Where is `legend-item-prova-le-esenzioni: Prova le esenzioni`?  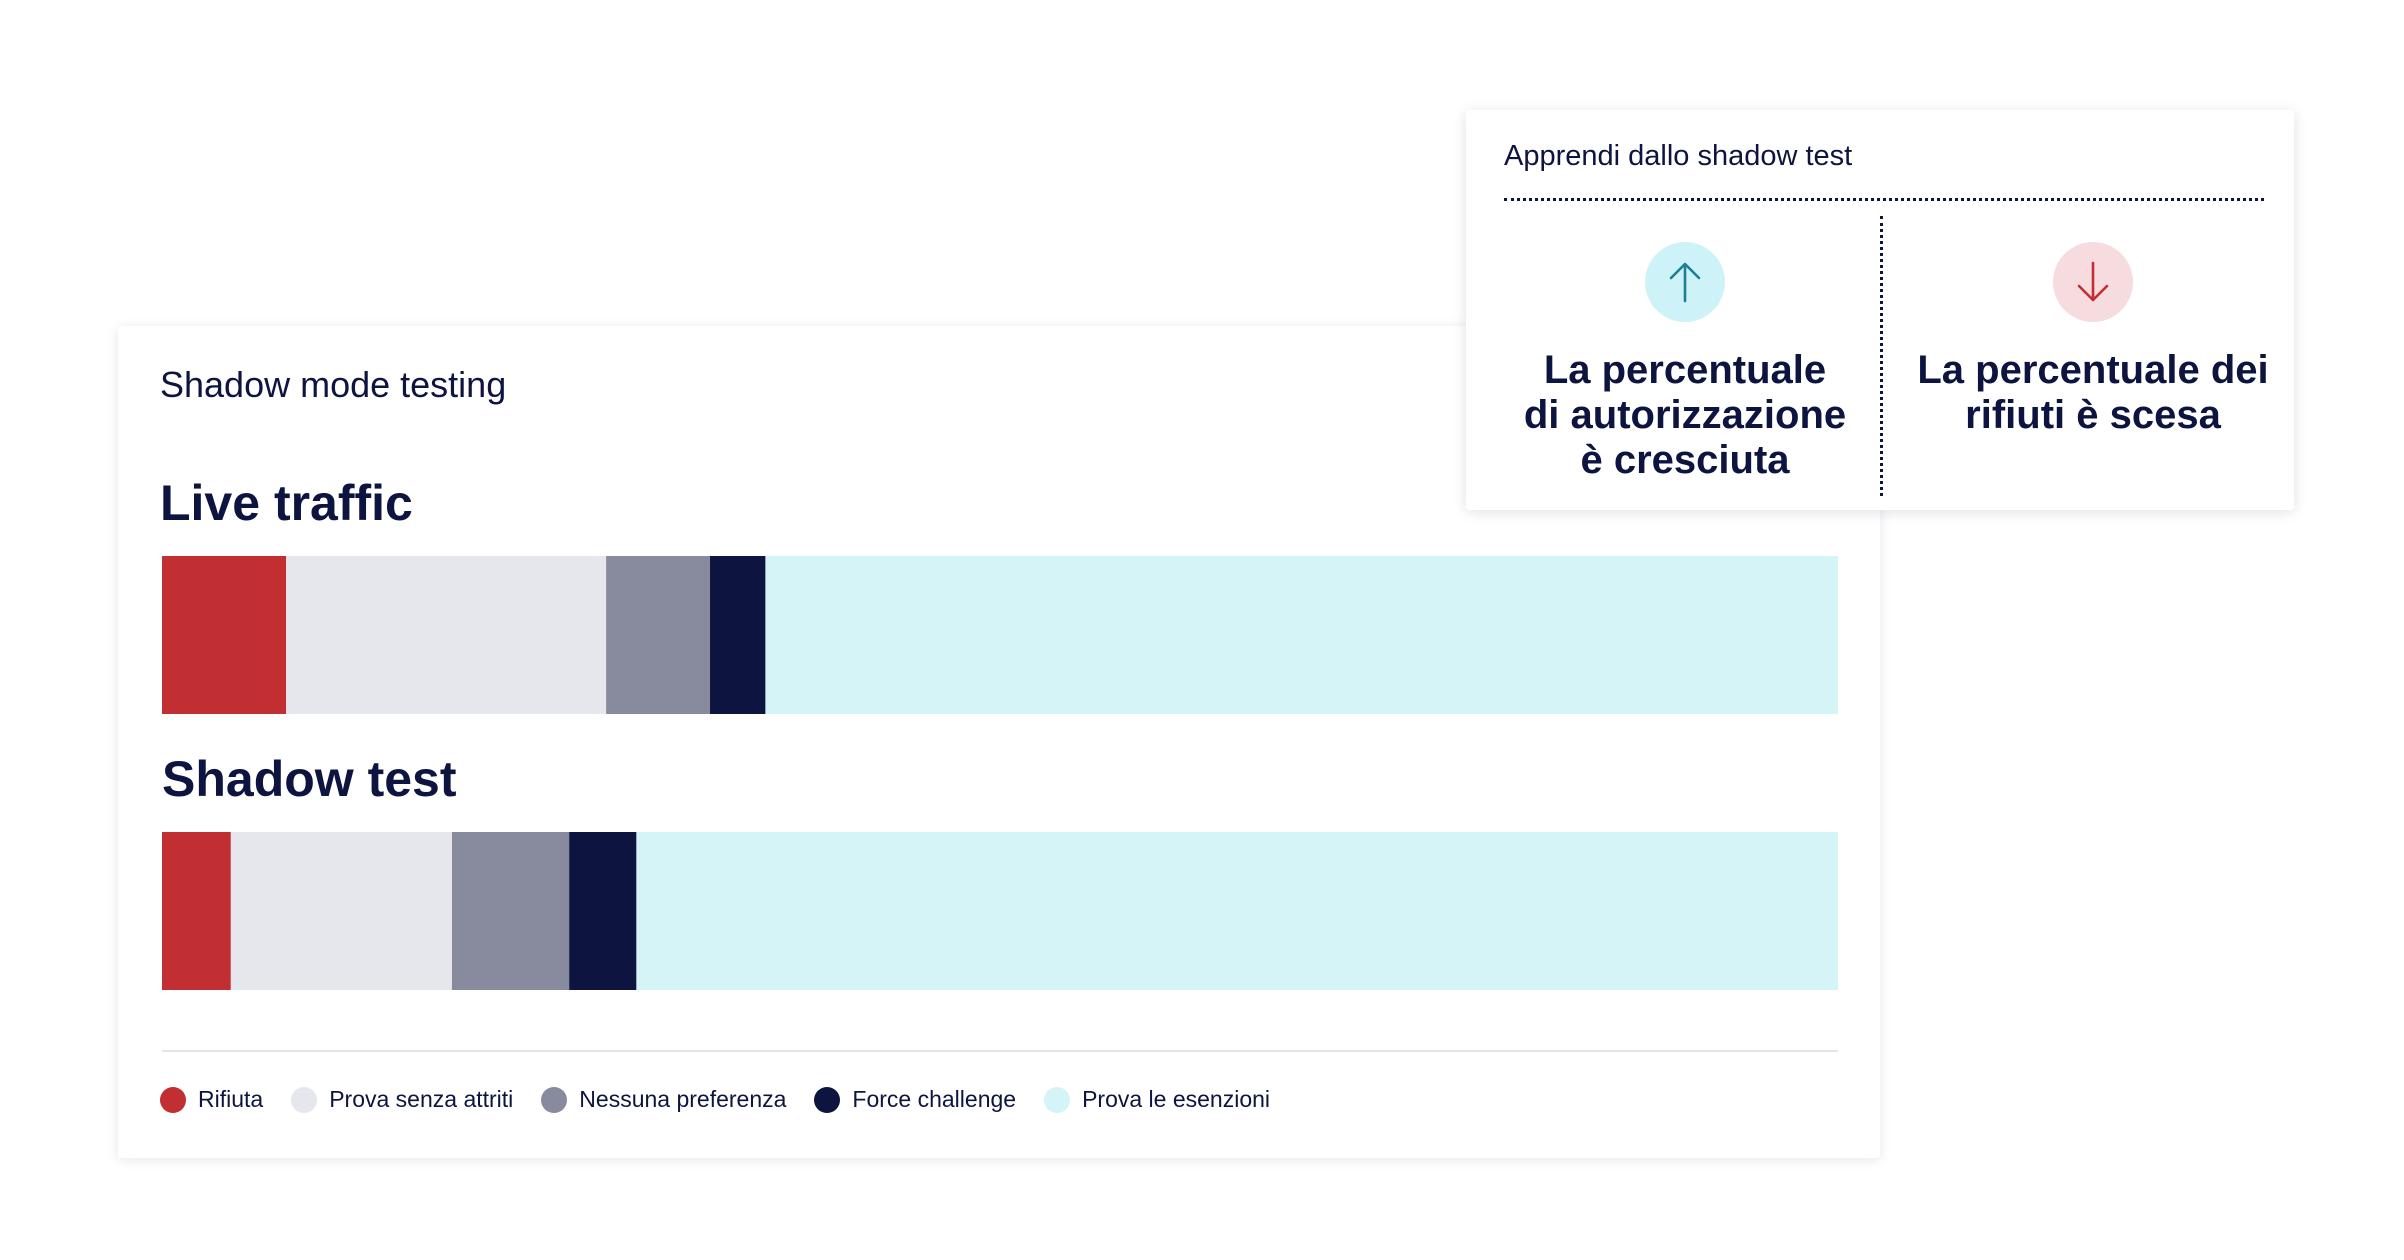 legend-item-prova-le-esenzioni: Prova le esenzioni is located at coordinates (1157, 1099).